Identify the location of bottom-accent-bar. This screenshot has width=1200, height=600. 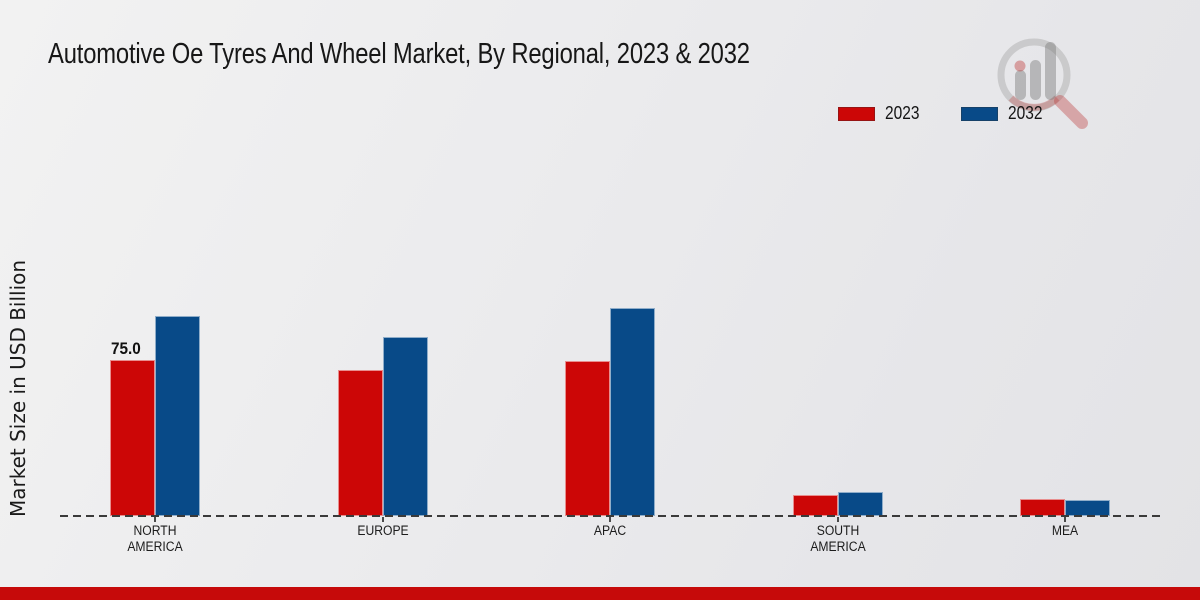
(600, 593).